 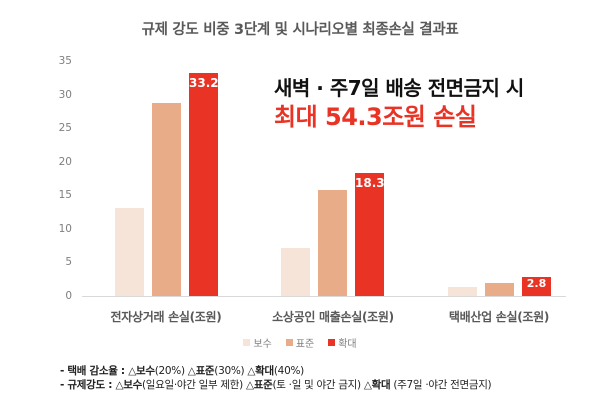 I want to click on callout-annotation: 새벽 · 주7일 배송 전면금지 시 최대 54.3조원 손실, so click(x=399, y=104).